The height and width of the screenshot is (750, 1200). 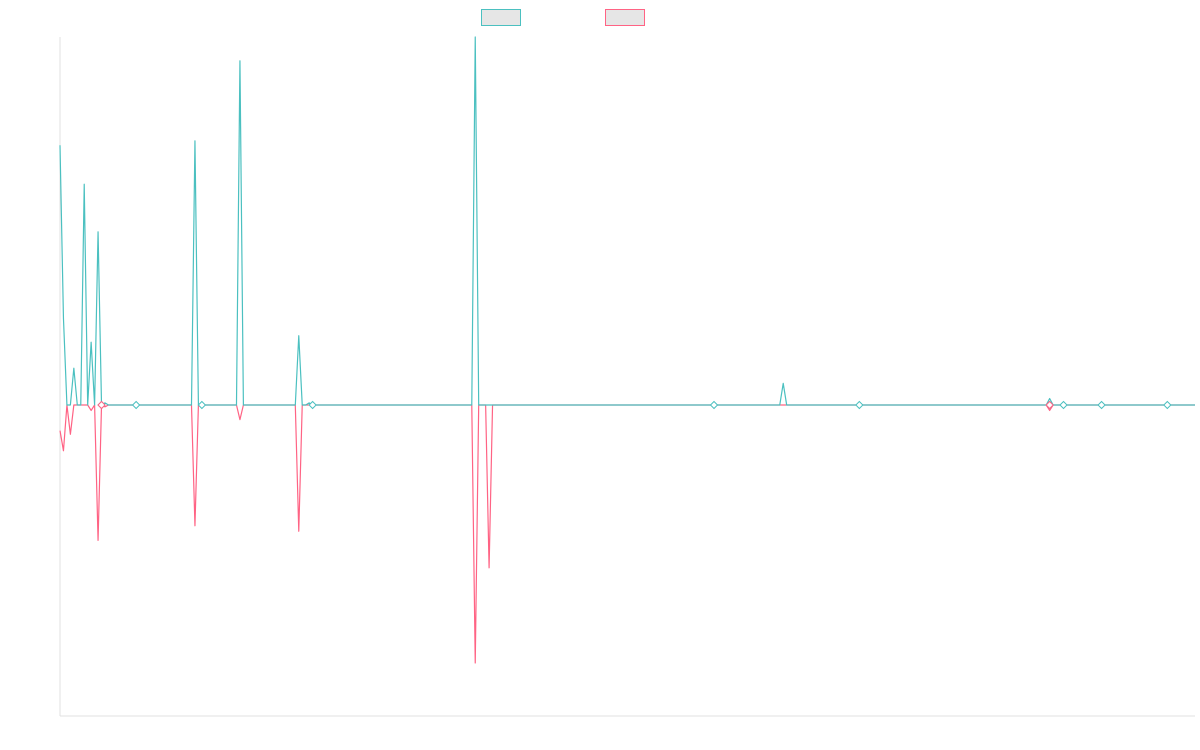 I want to click on legend, so click(x=563, y=17).